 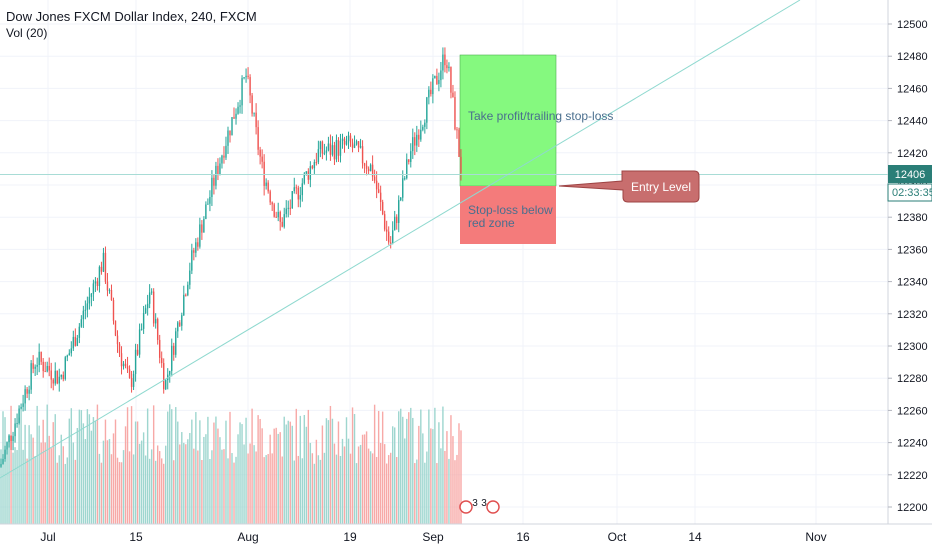 What do you see at coordinates (912, 250) in the screenshot?
I see `y-tick-label: 12360` at bounding box center [912, 250].